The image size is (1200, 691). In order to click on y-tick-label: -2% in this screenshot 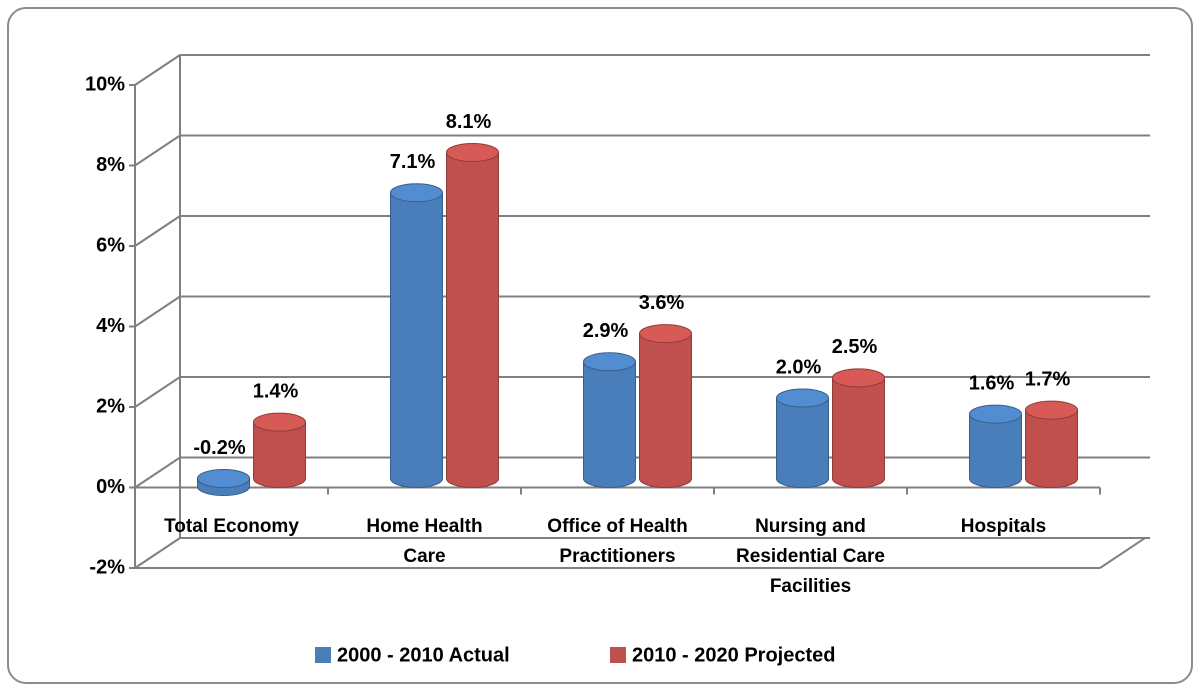, I will do `click(107, 567)`.